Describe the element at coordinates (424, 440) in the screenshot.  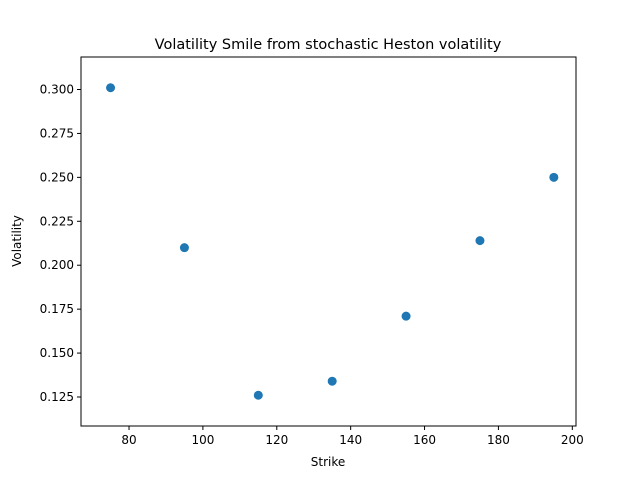
I see `x-tick-label: 160` at that location.